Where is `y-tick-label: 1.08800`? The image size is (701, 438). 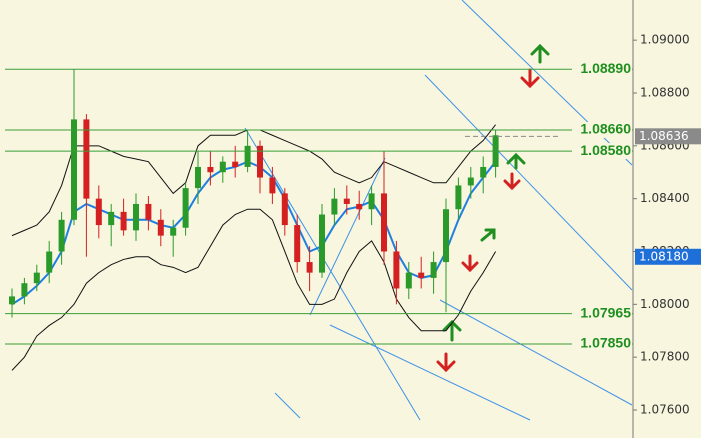
y-tick-label: 1.08800 is located at coordinates (665, 92).